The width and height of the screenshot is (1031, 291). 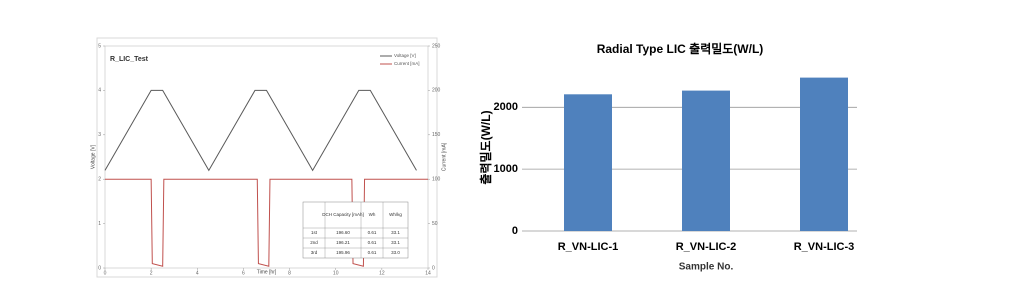 I want to click on table-header: Wh, so click(x=372, y=214).